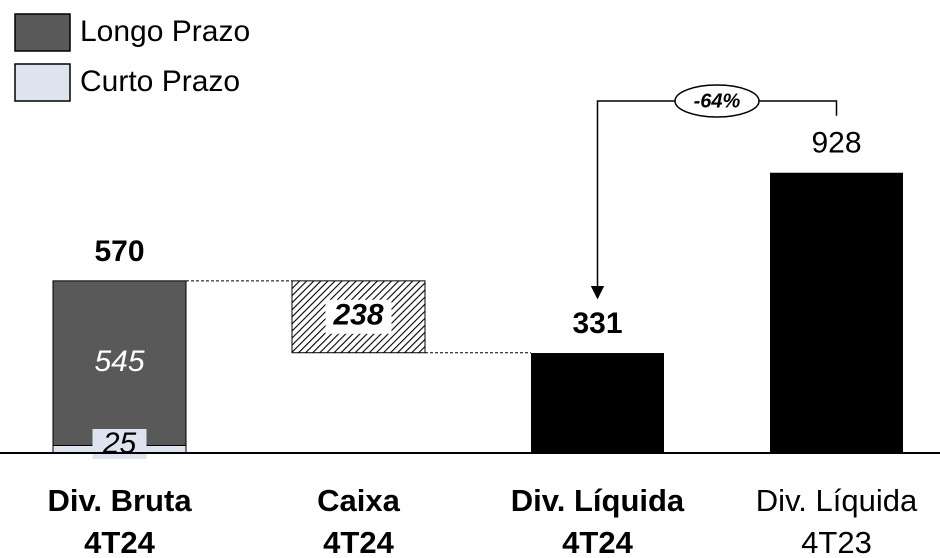  I want to click on annotation-bubble, so click(717, 101).